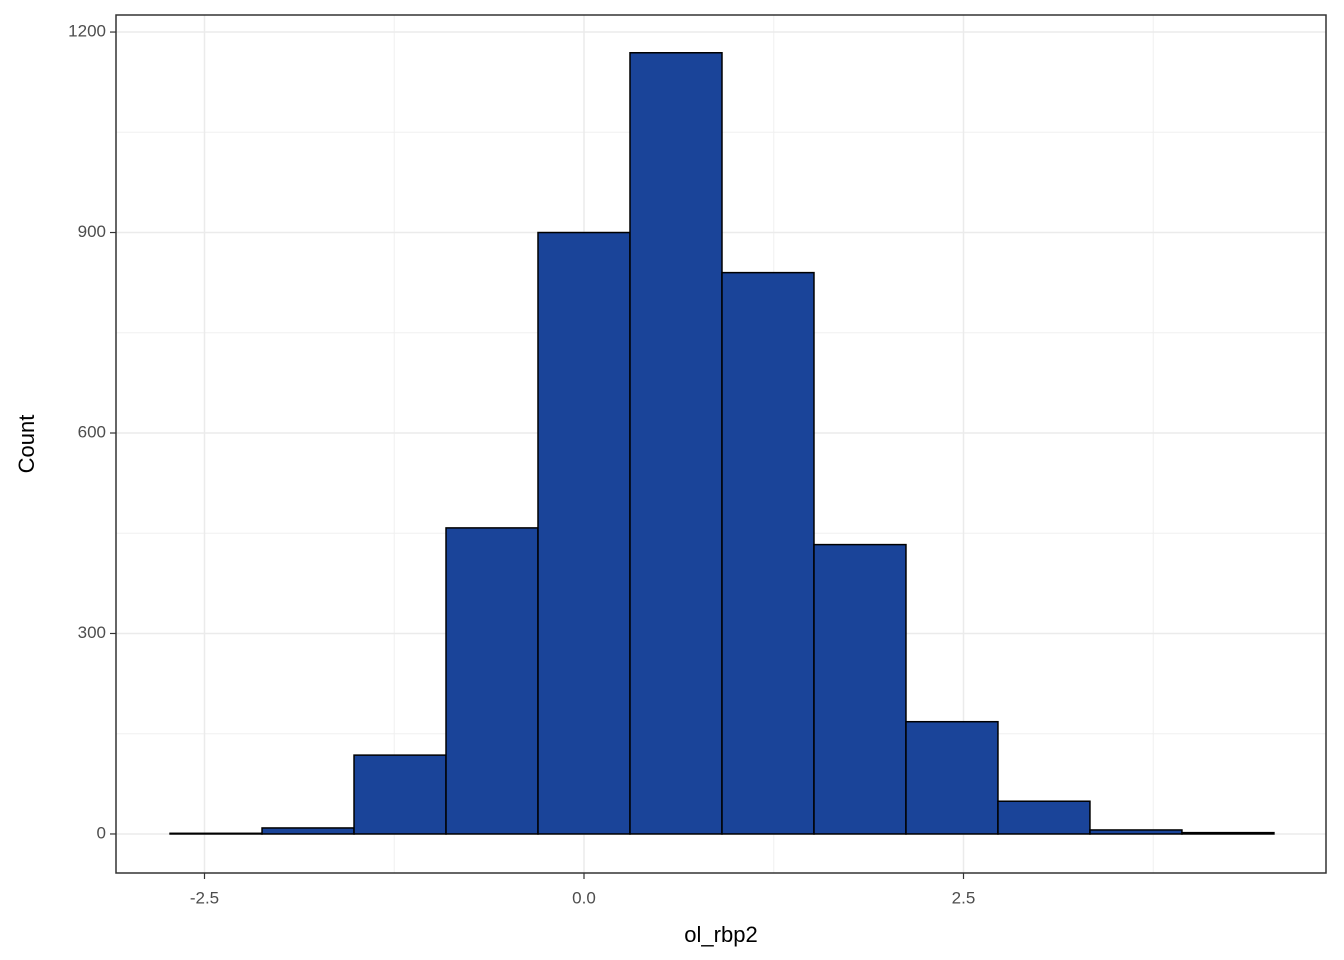  I want to click on y-tick-label: 300, so click(92, 632).